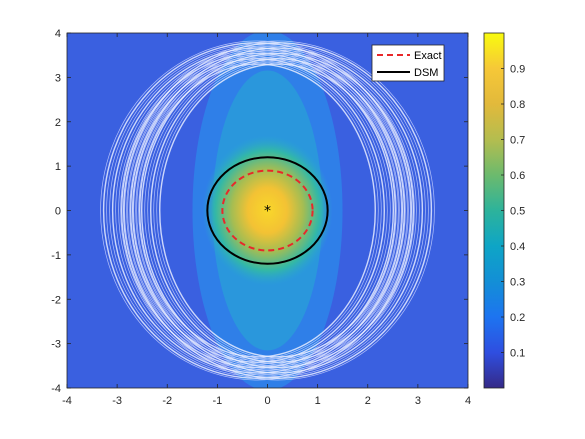 The image size is (585, 439). What do you see at coordinates (517, 70) in the screenshot?
I see `colorbar-tick-label: 0.9` at bounding box center [517, 70].